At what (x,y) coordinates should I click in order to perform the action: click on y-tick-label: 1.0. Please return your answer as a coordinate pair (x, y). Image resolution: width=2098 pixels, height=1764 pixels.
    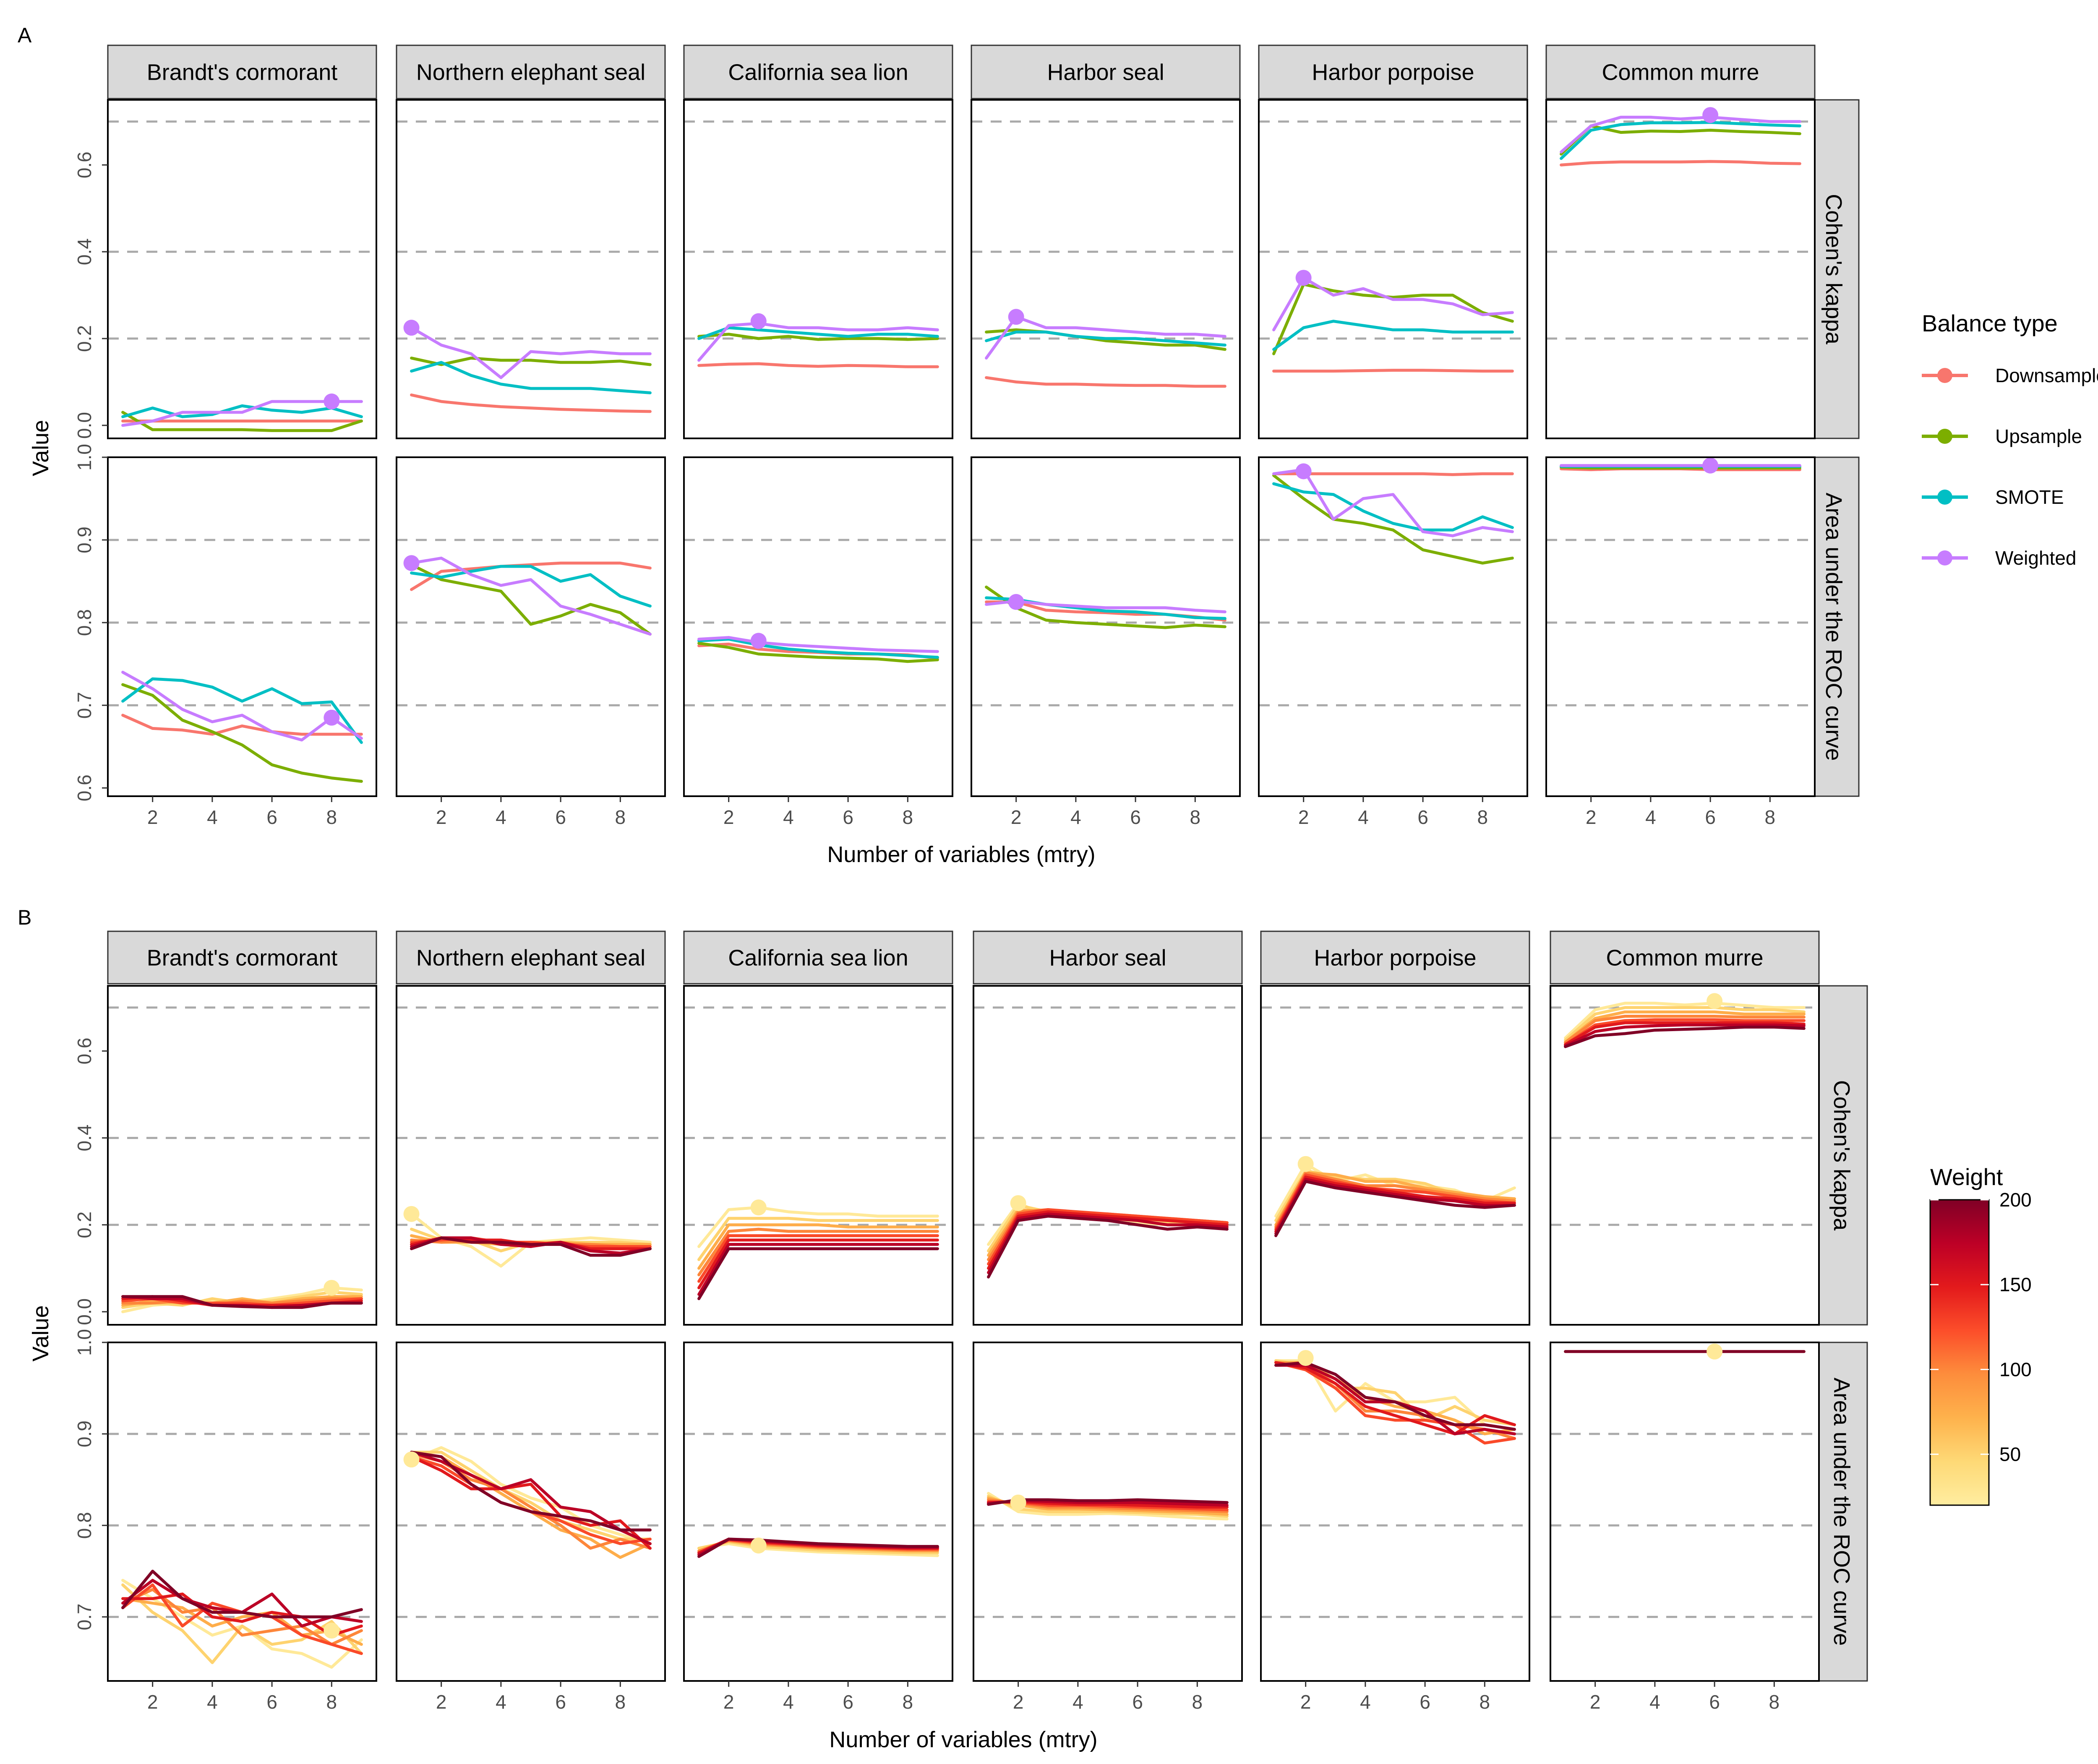
    Looking at the image, I should click on (84, 1342).